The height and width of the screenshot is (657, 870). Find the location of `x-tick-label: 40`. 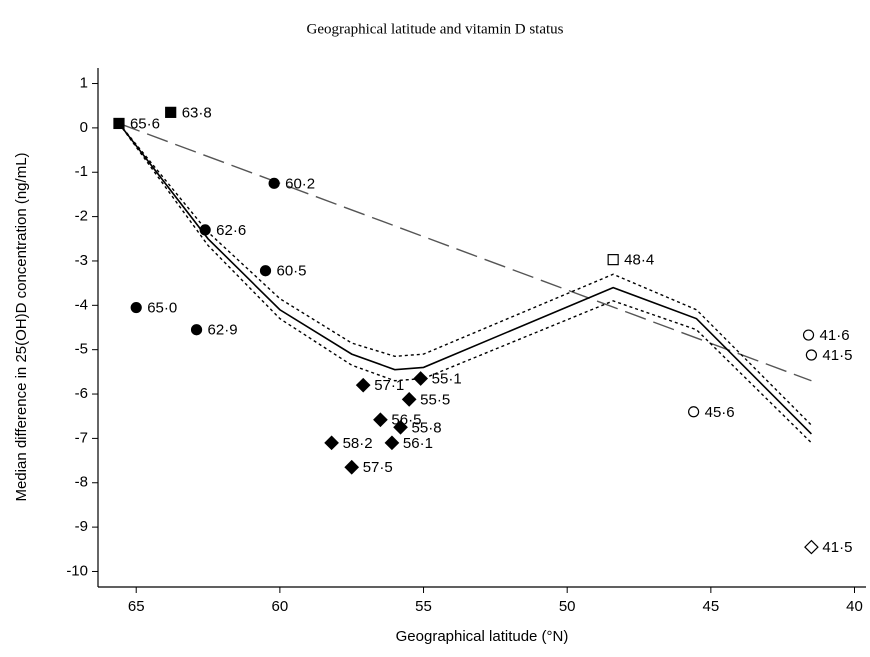

x-tick-label: 40 is located at coordinates (854, 606).